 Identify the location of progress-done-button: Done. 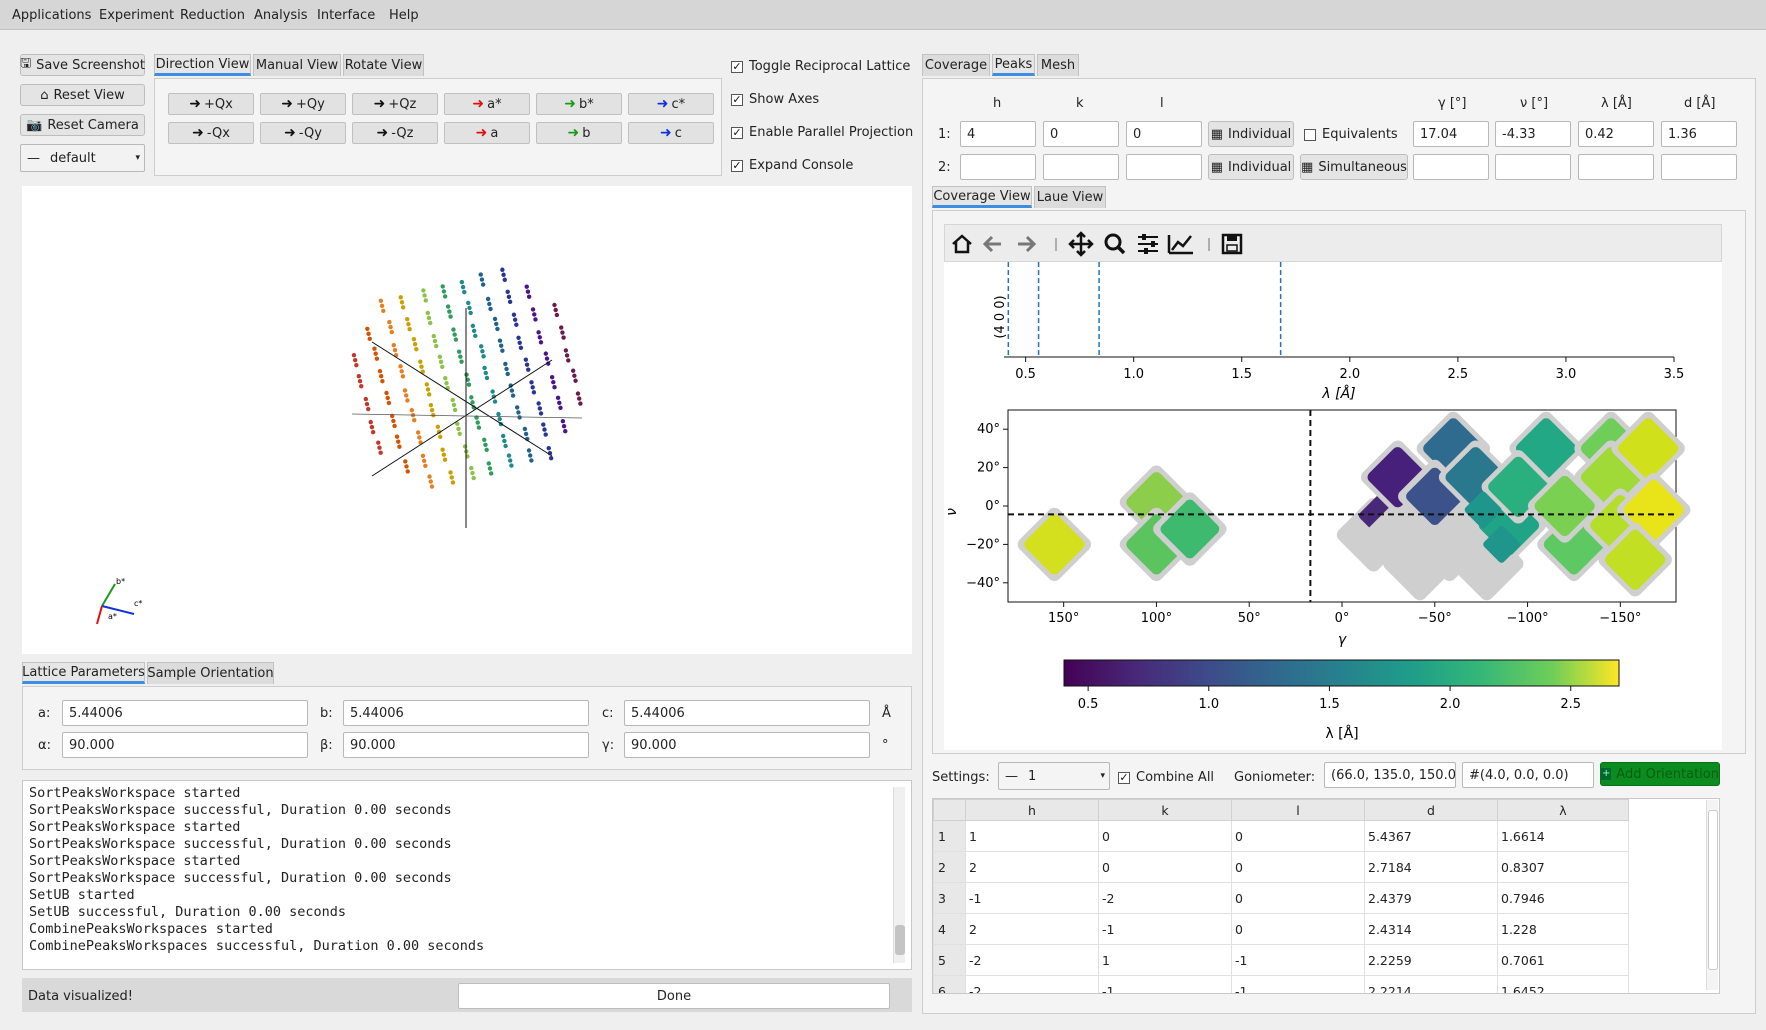
(674, 996).